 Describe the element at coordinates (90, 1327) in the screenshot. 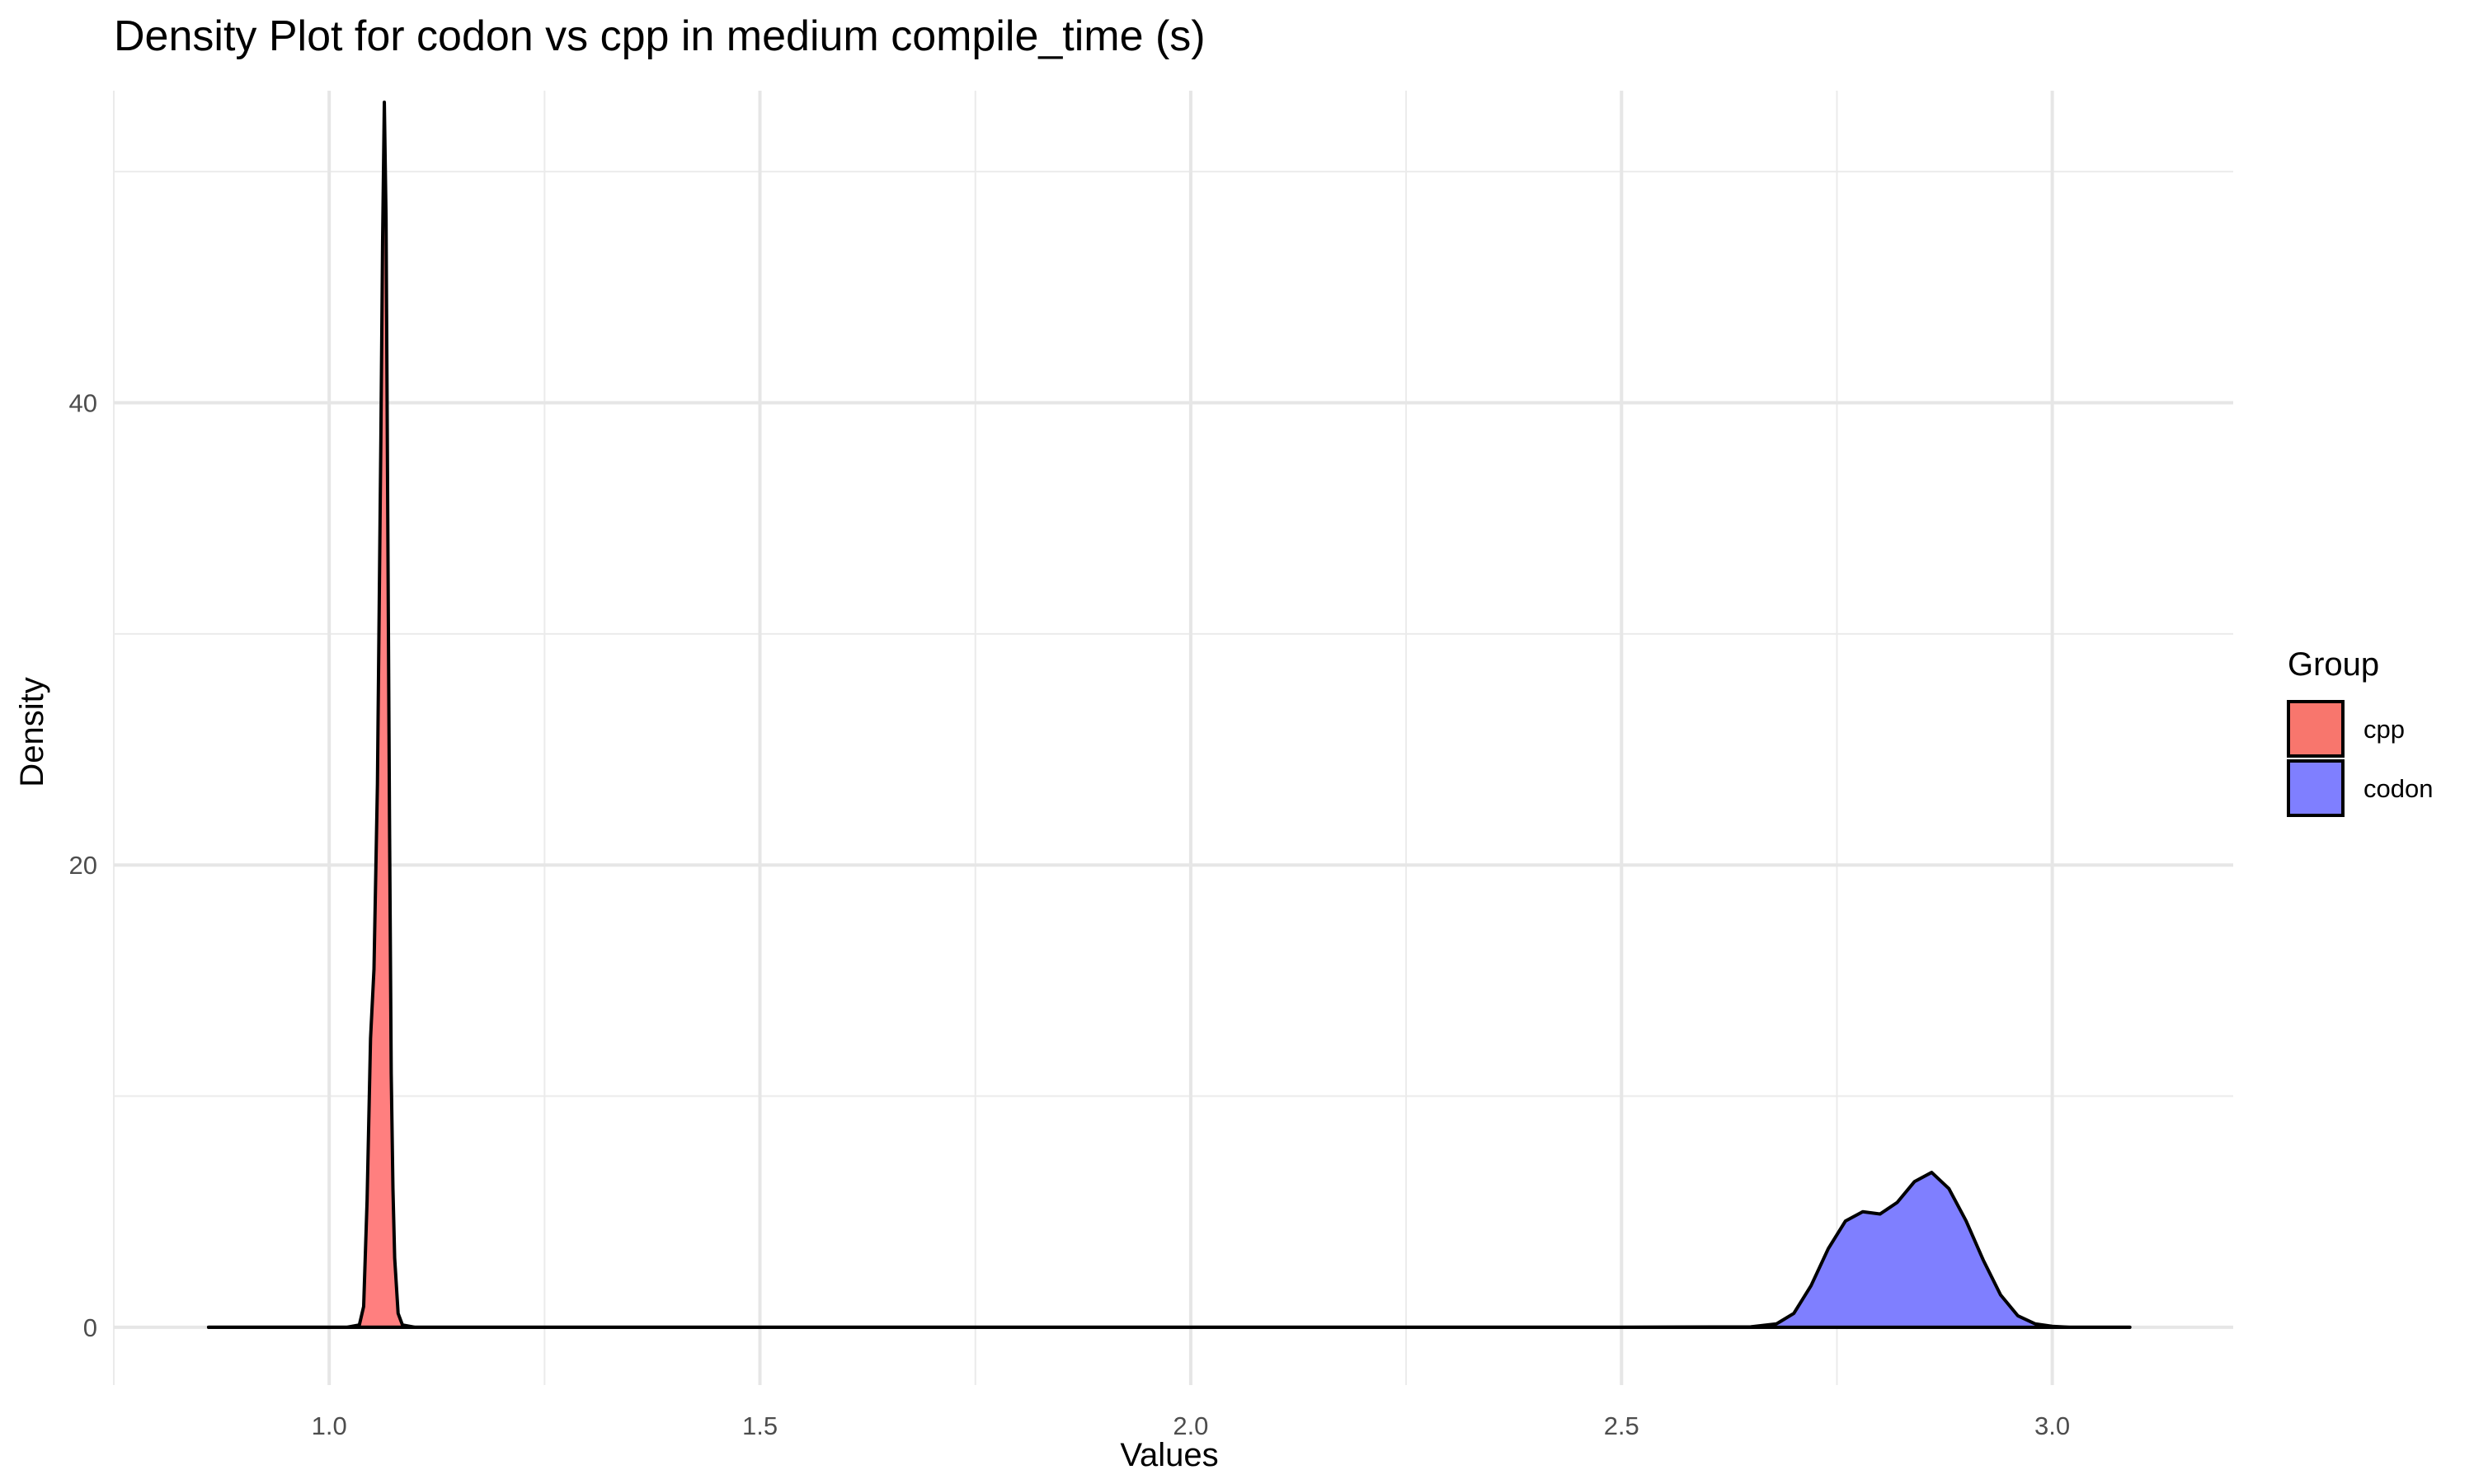

I see `y-tick-label: 0` at that location.